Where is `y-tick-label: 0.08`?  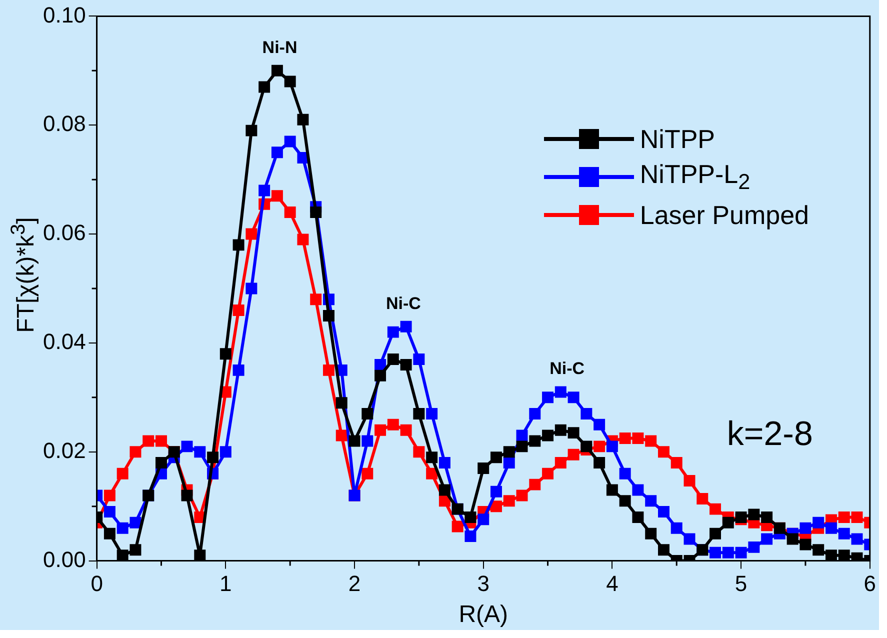 y-tick-label: 0.08 is located at coordinates (64, 123).